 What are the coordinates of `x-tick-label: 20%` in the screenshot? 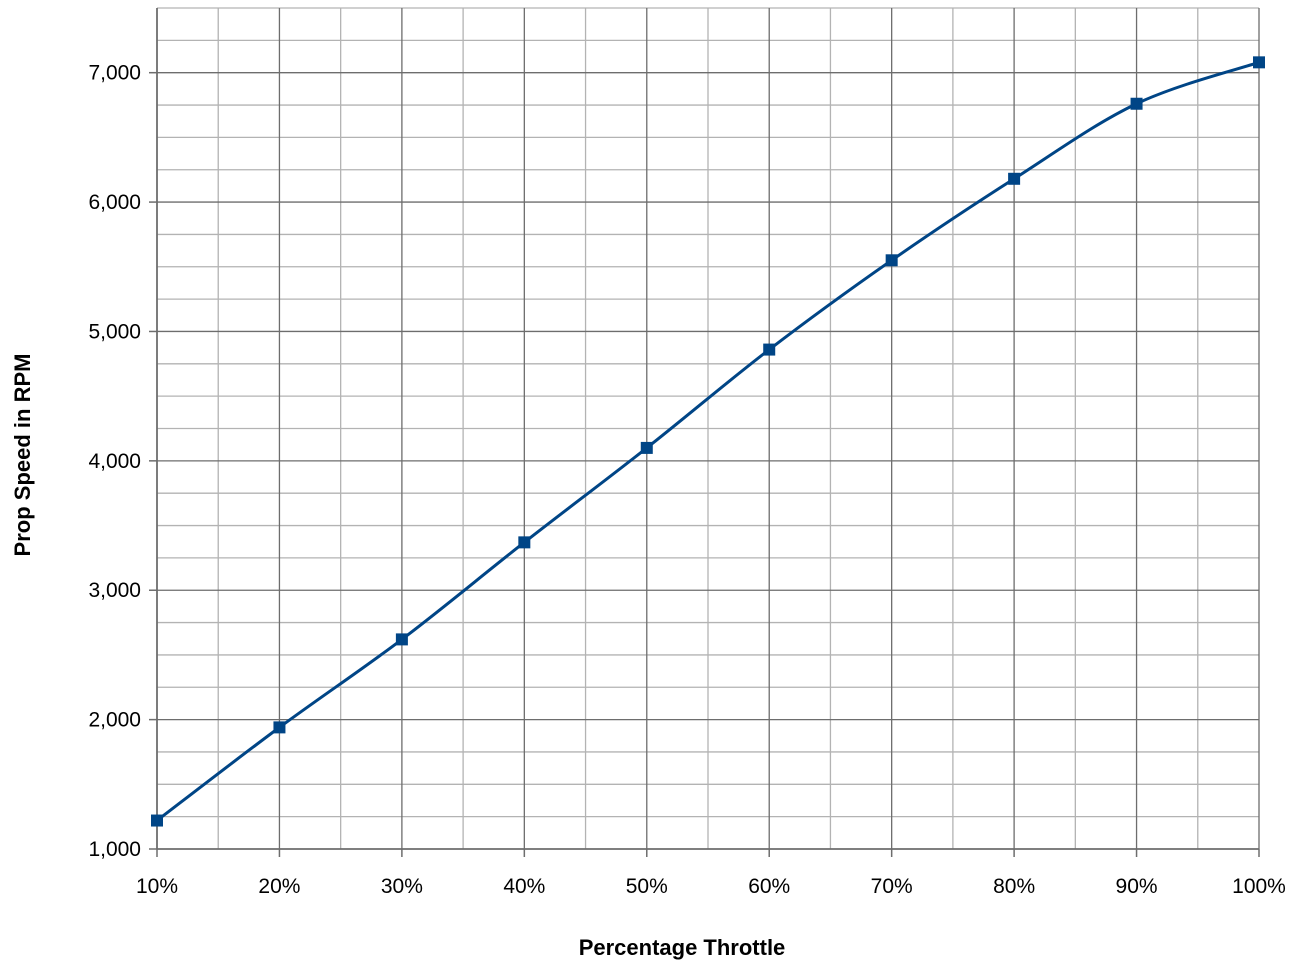 It's located at (279, 886).